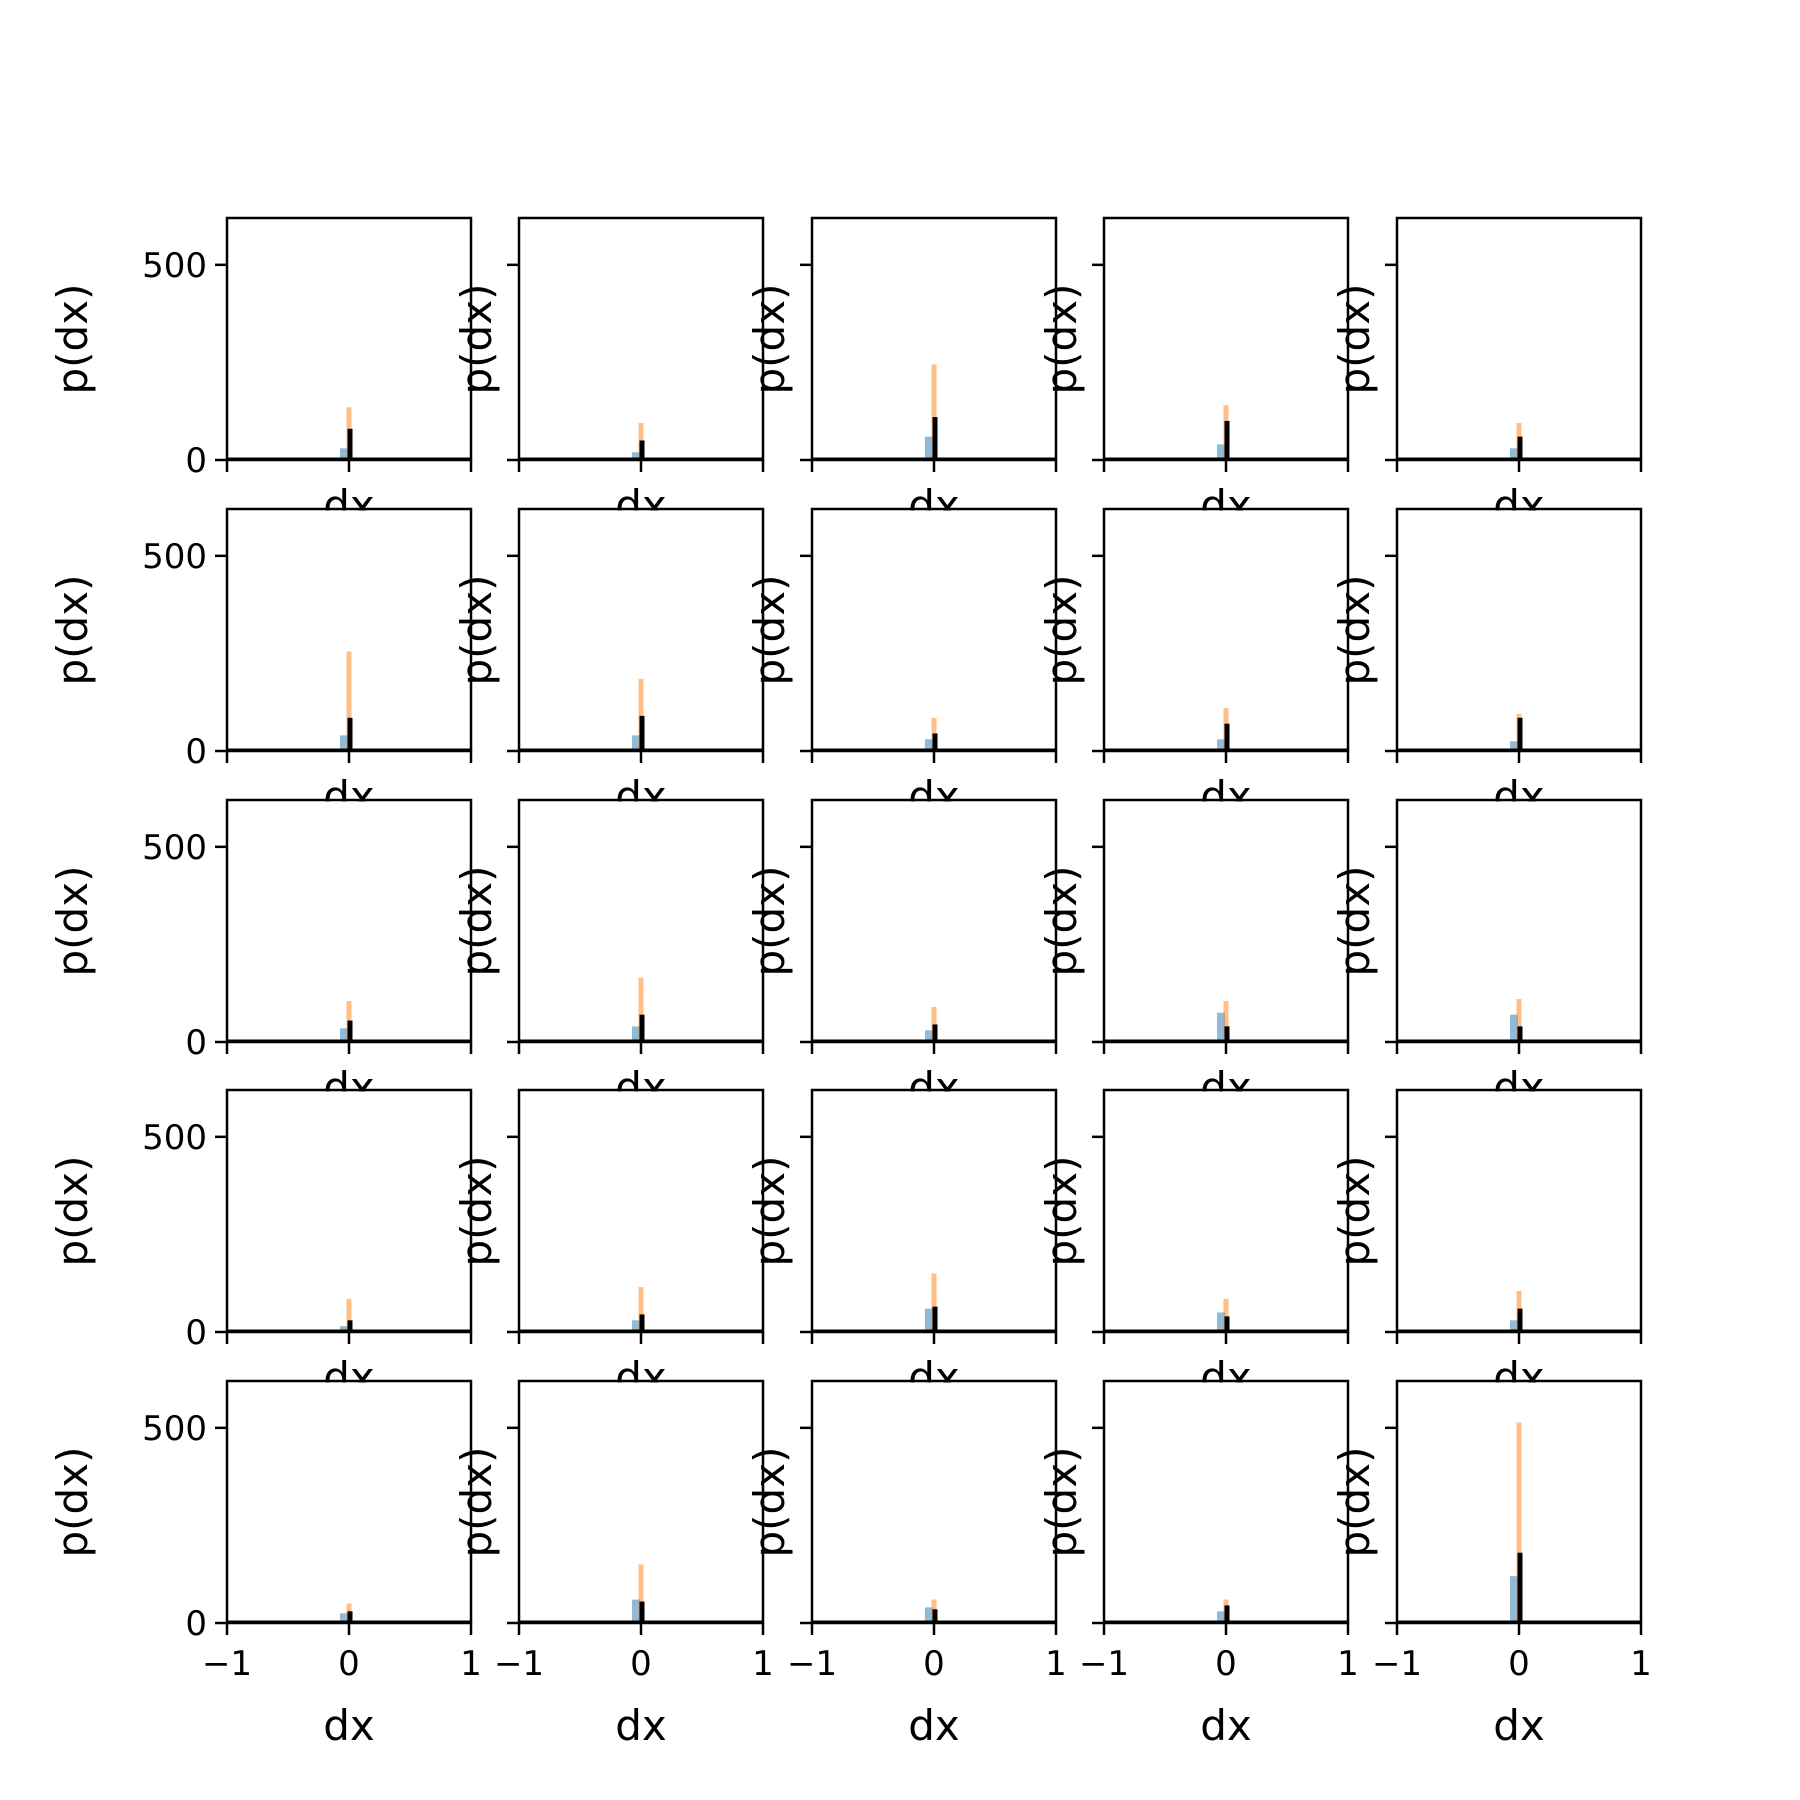  What do you see at coordinates (1486, 1245) in the screenshot?
I see `subplot-r4-c5: dxp(dx)` at bounding box center [1486, 1245].